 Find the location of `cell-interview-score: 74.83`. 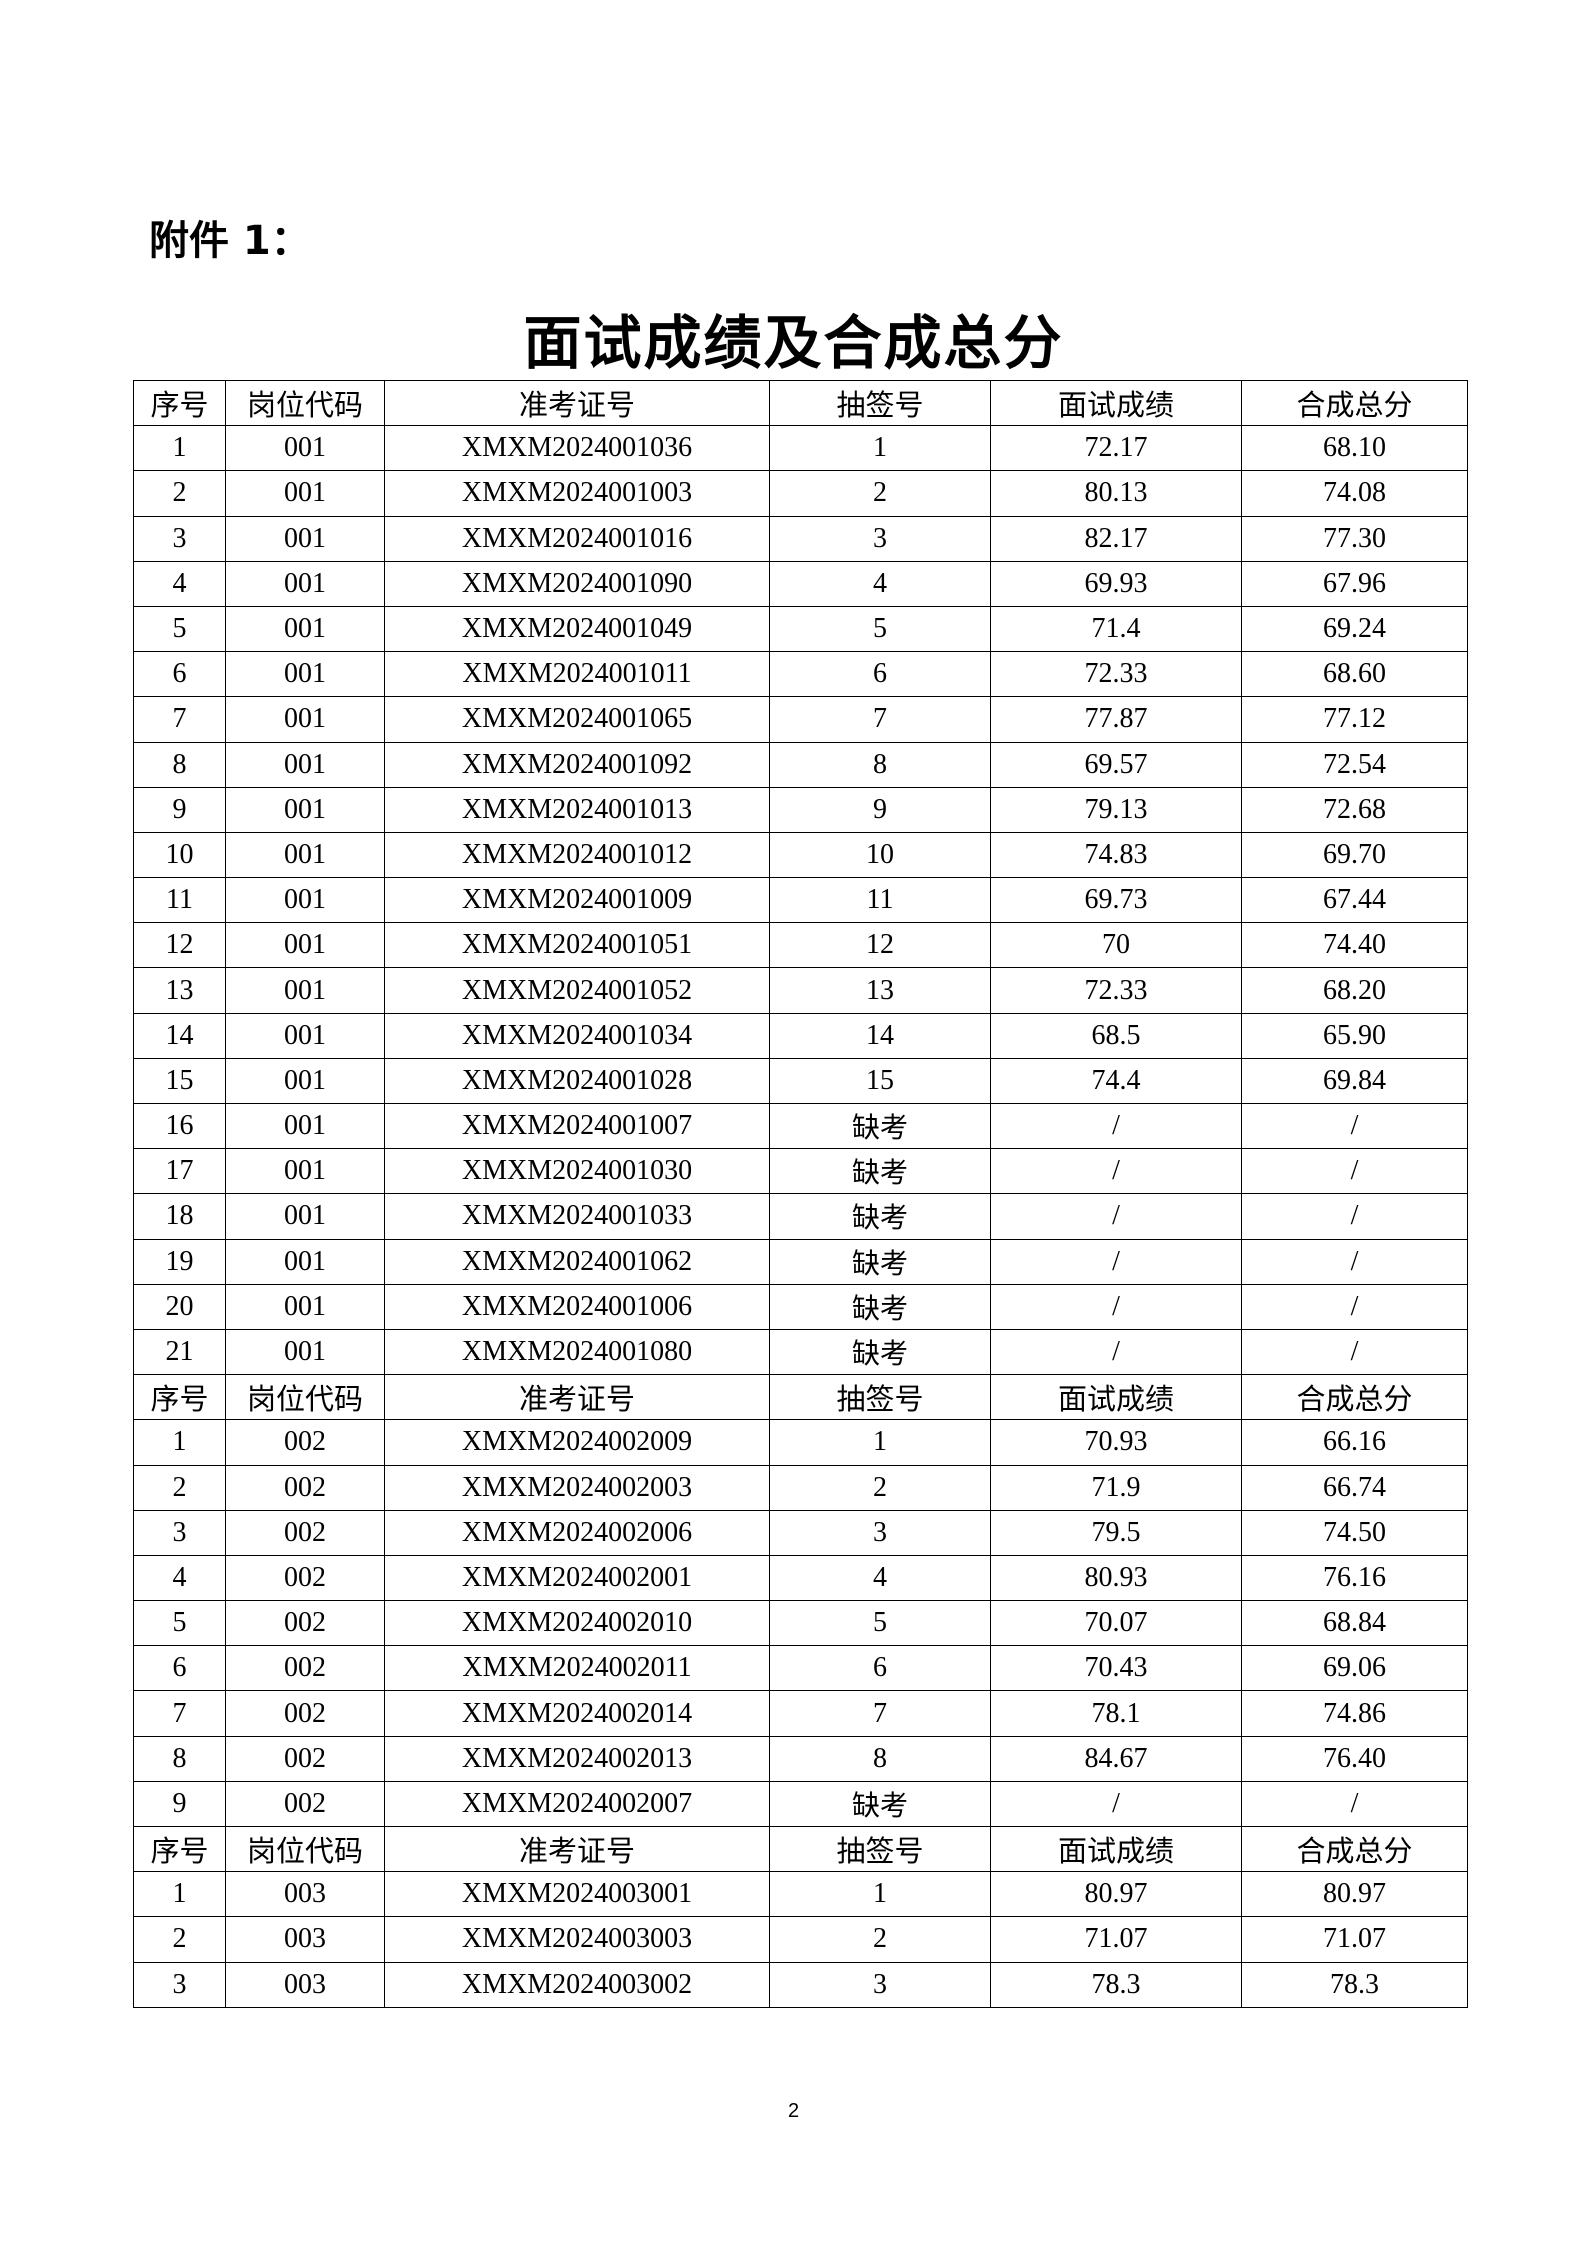

cell-interview-score: 74.83 is located at coordinates (1116, 855).